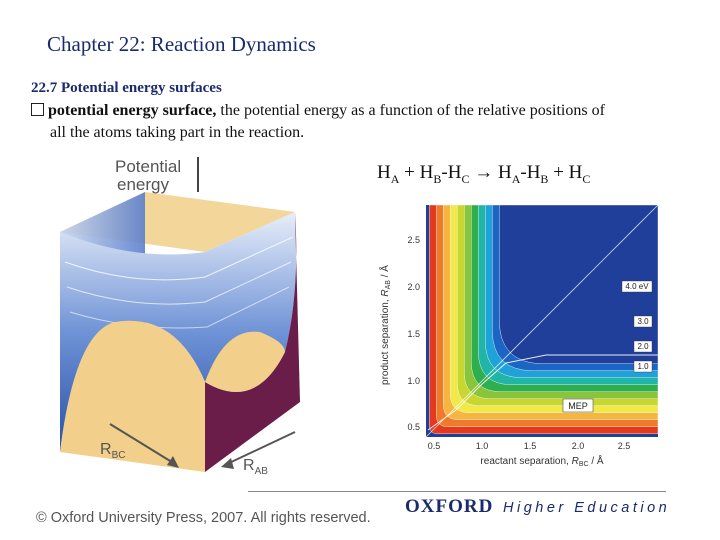 The height and width of the screenshot is (540, 720). I want to click on diagonal-line, so click(542, 321).